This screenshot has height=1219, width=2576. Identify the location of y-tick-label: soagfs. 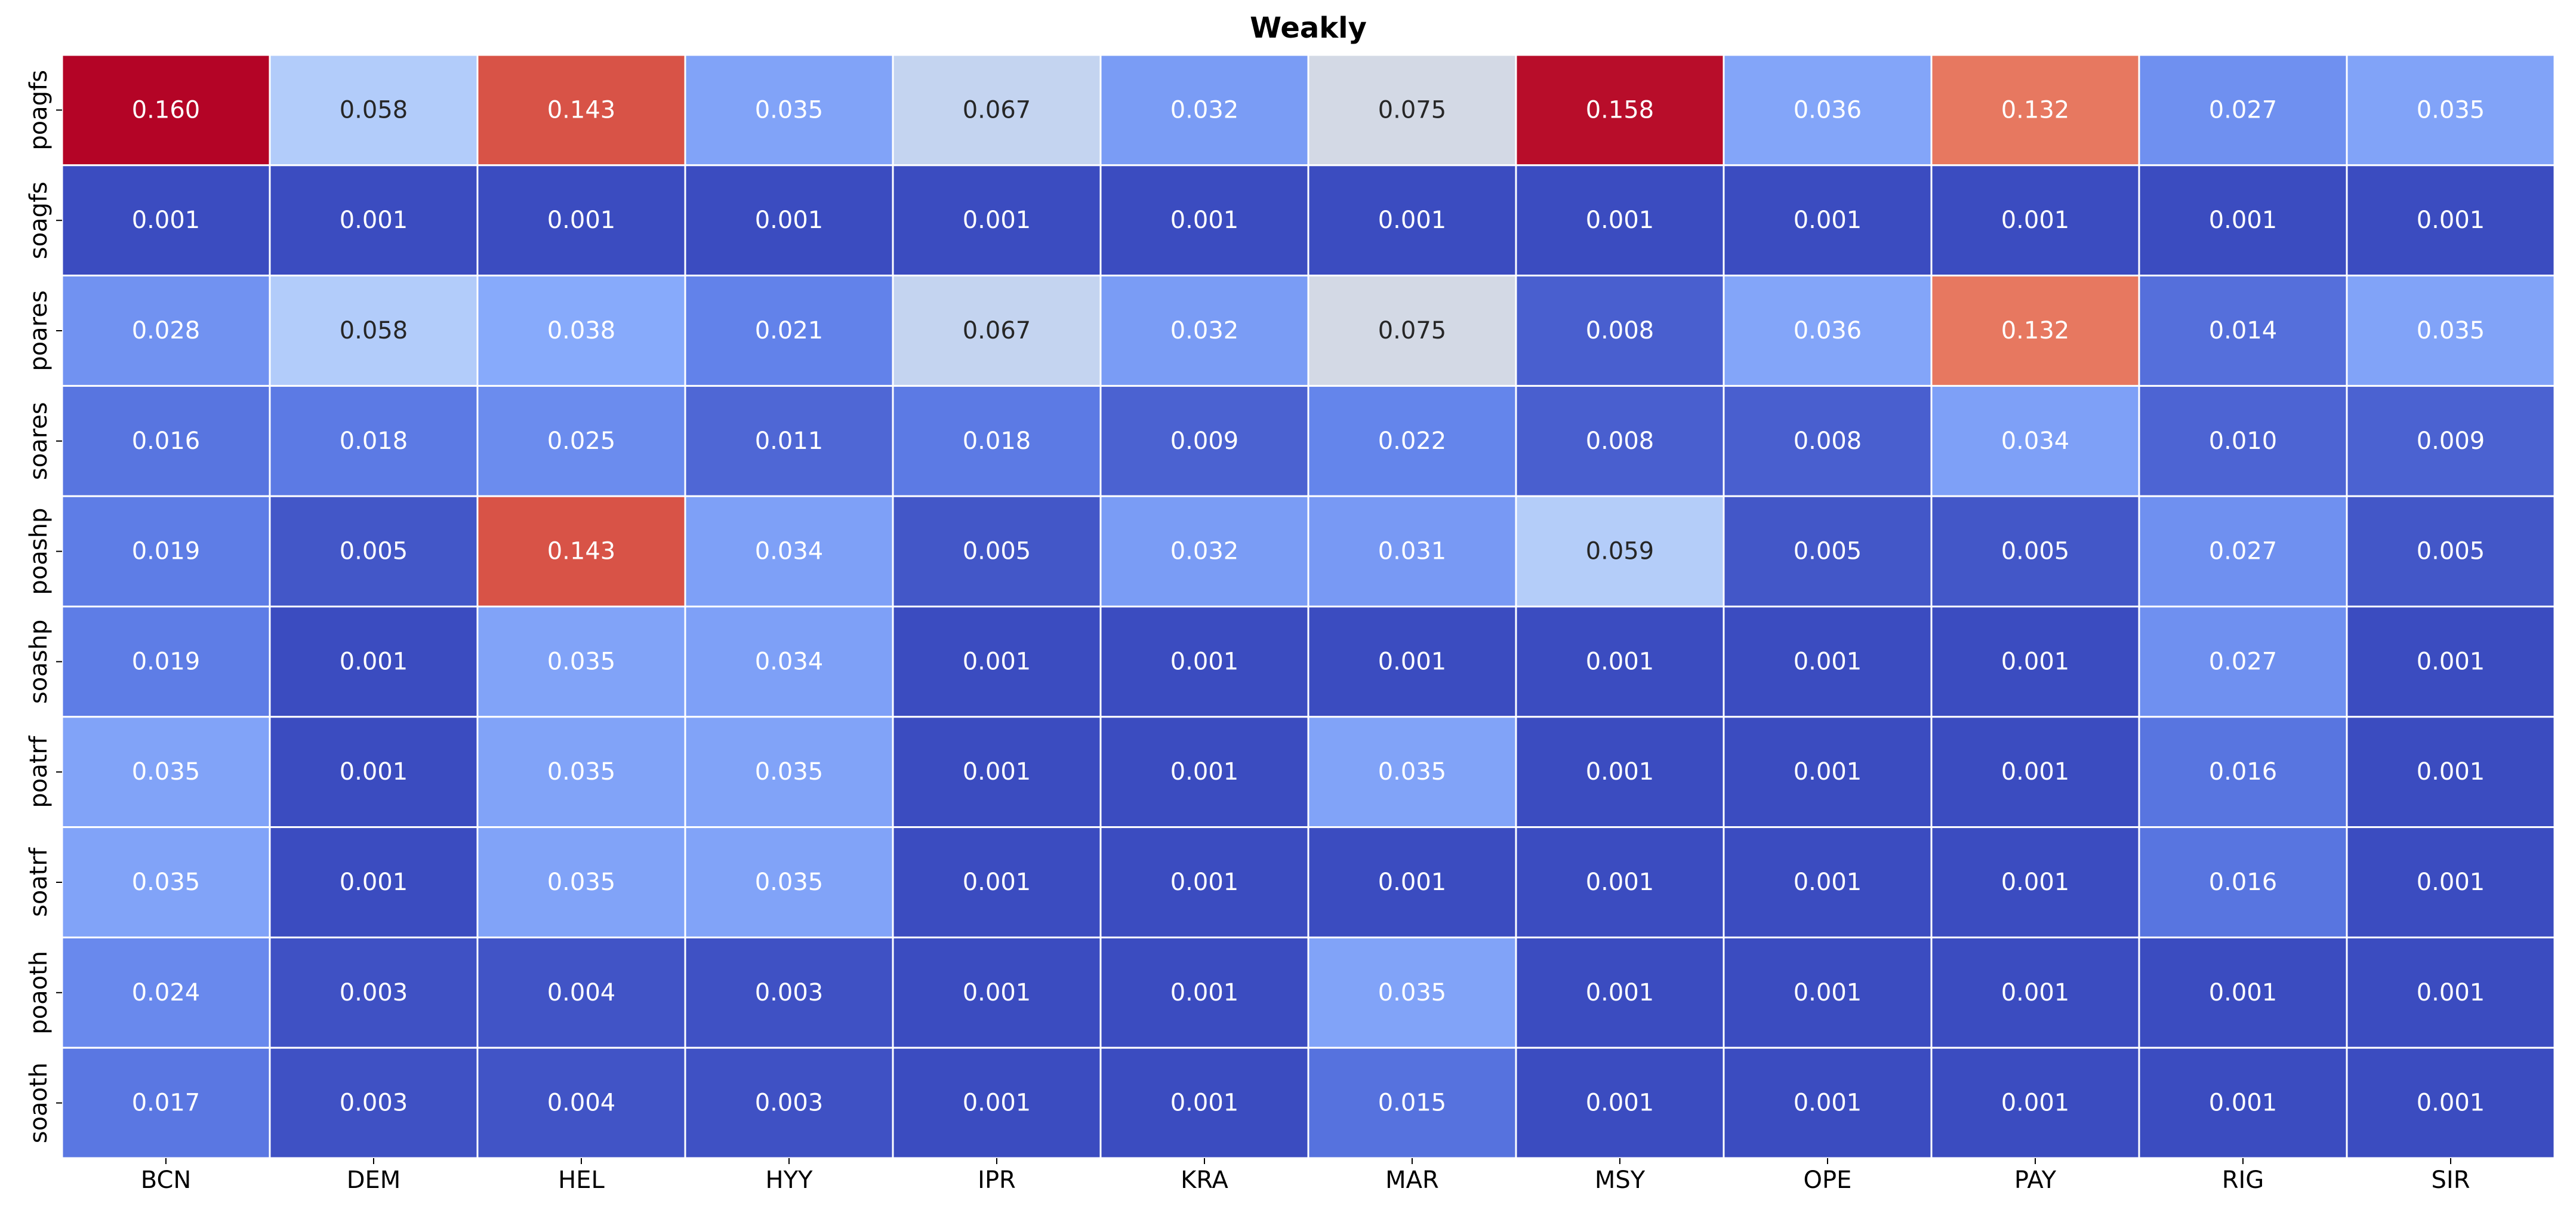
(39, 220).